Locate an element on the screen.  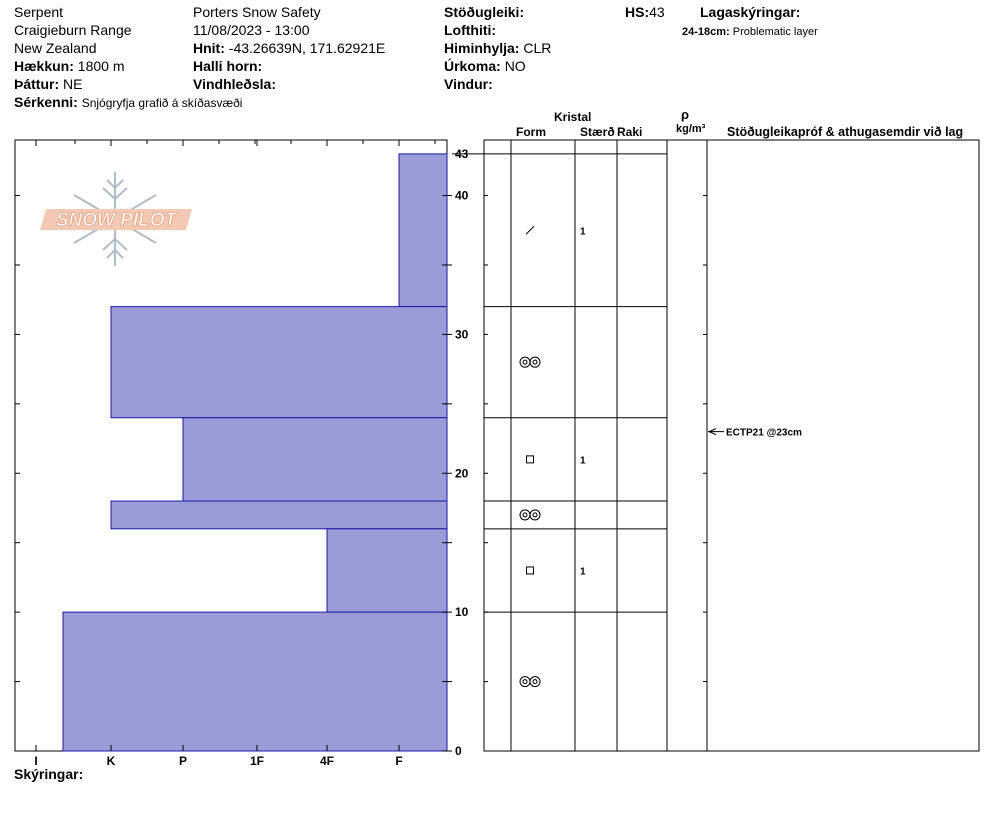
crystal-slash-icon is located at coordinates (530, 230).